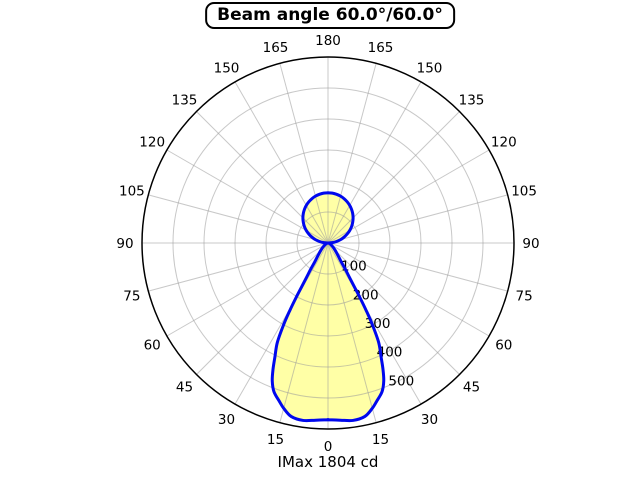 The image size is (640, 480). I want to click on chart-title: Beam angle 60.0°/60.0°, so click(330, 15).